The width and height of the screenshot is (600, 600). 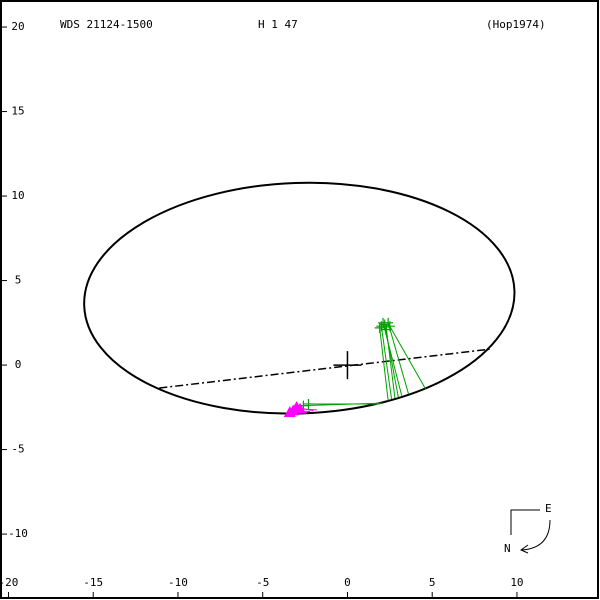 What do you see at coordinates (17, 26) in the screenshot?
I see `y-tick-label: 20` at bounding box center [17, 26].